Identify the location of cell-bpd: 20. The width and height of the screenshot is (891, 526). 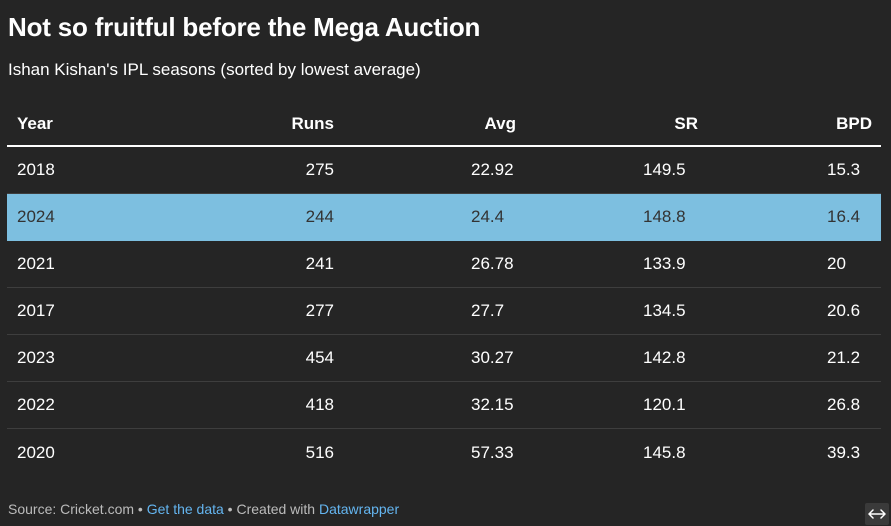
(836, 263).